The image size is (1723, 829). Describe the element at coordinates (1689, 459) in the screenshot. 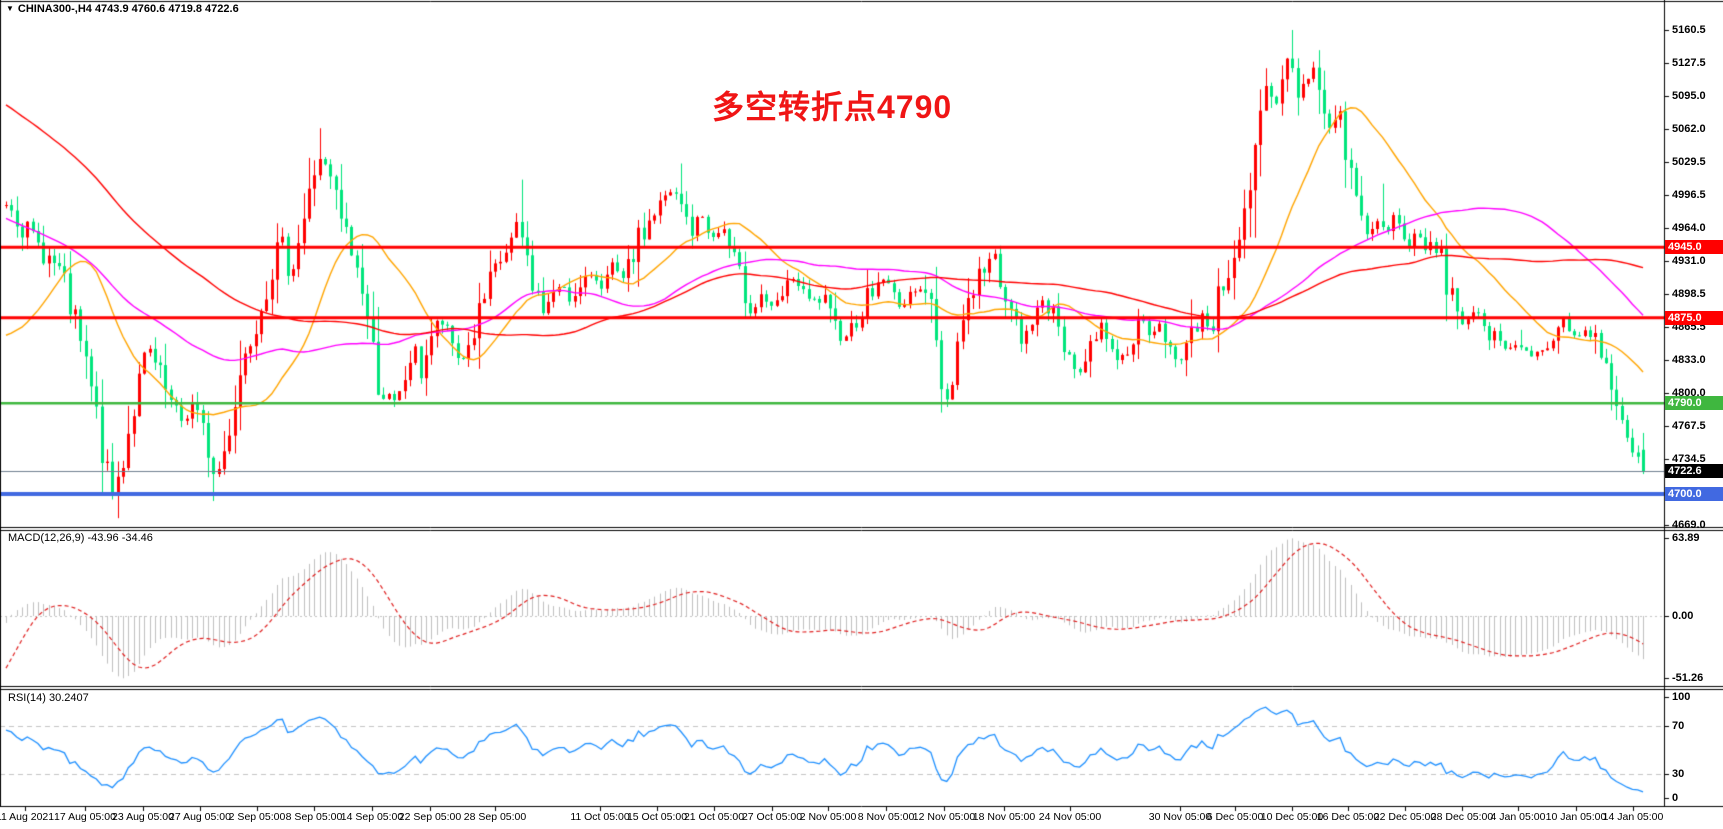

I see `price-tick-label: 4734.5` at that location.